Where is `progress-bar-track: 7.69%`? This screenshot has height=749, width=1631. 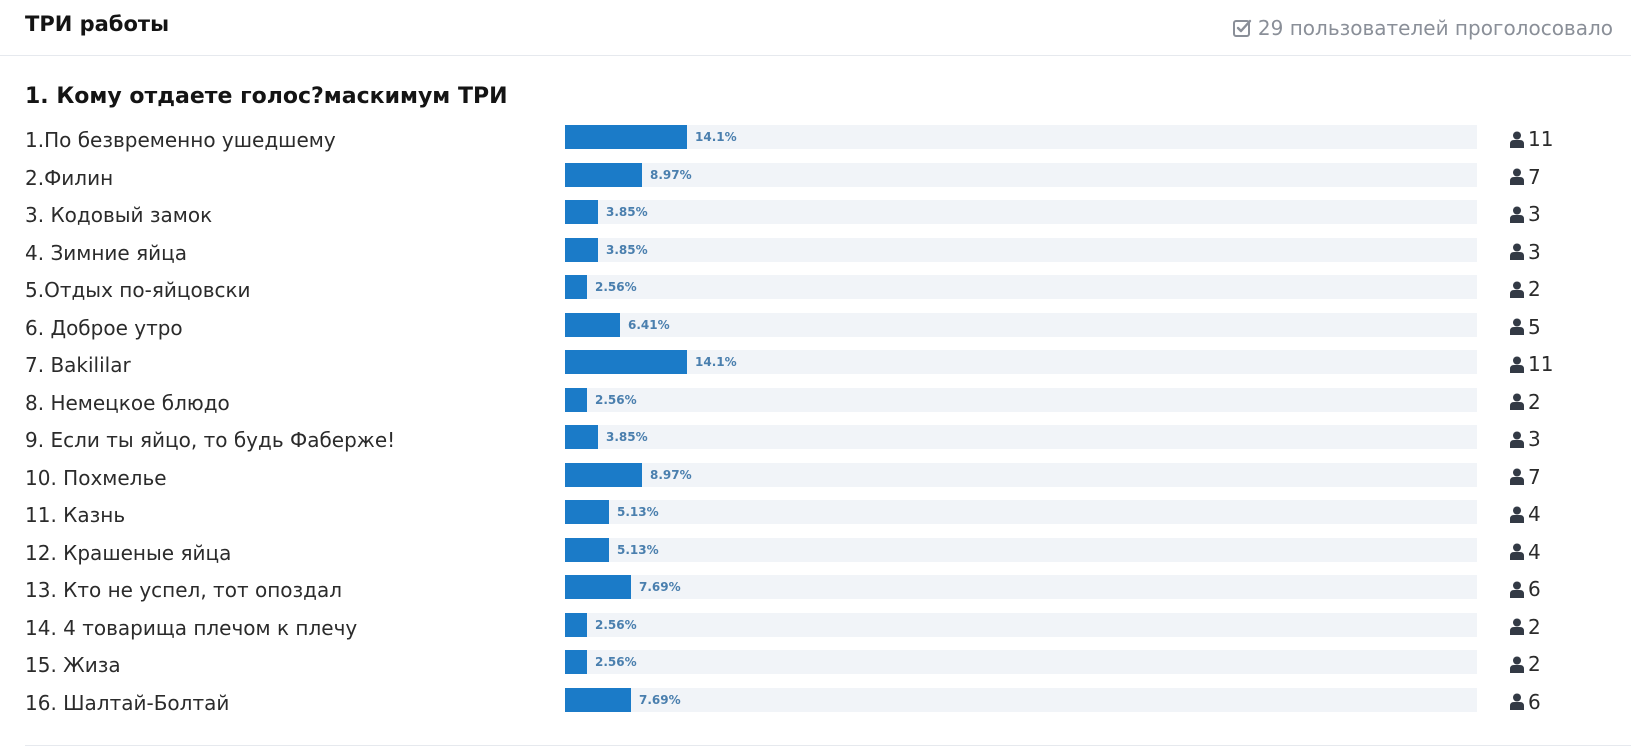 progress-bar-track: 7.69% is located at coordinates (1021, 587).